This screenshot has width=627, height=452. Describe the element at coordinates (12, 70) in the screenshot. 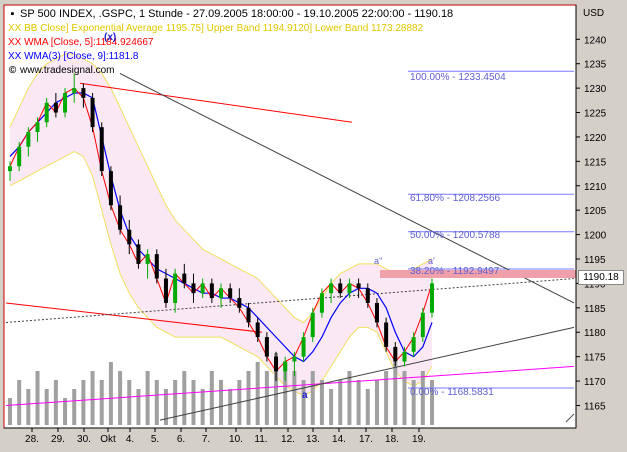

I see `copyright-icon: ©` at that location.